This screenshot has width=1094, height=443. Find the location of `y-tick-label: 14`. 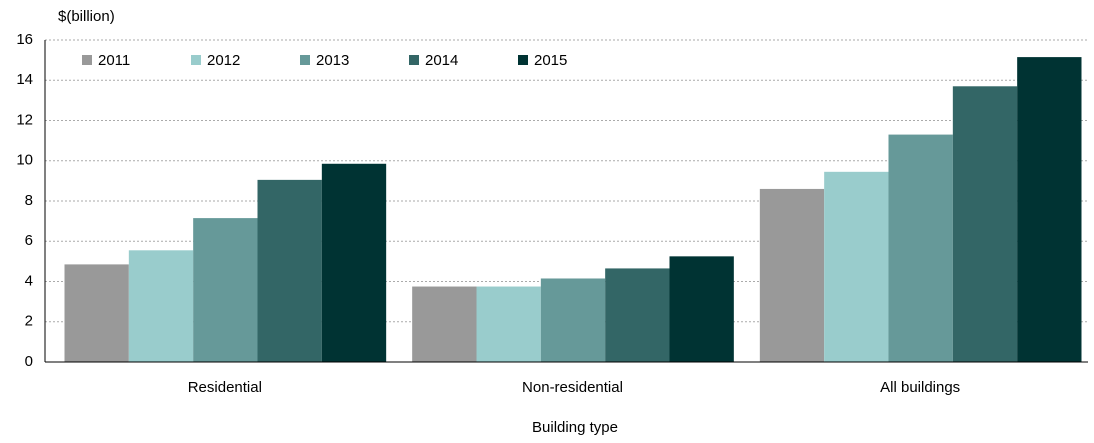

y-tick-label: 14 is located at coordinates (24, 79).